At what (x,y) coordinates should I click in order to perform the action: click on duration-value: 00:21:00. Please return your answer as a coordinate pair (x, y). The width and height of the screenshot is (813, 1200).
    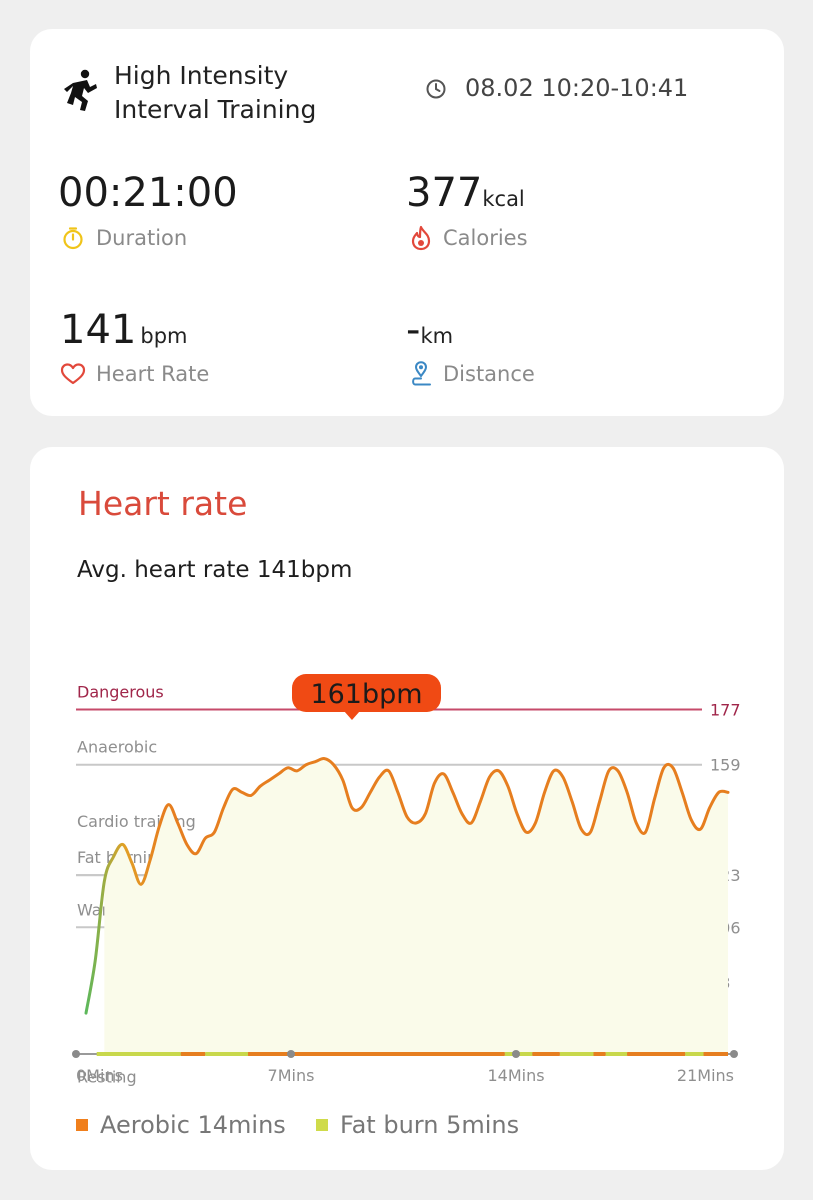
    Looking at the image, I should click on (148, 193).